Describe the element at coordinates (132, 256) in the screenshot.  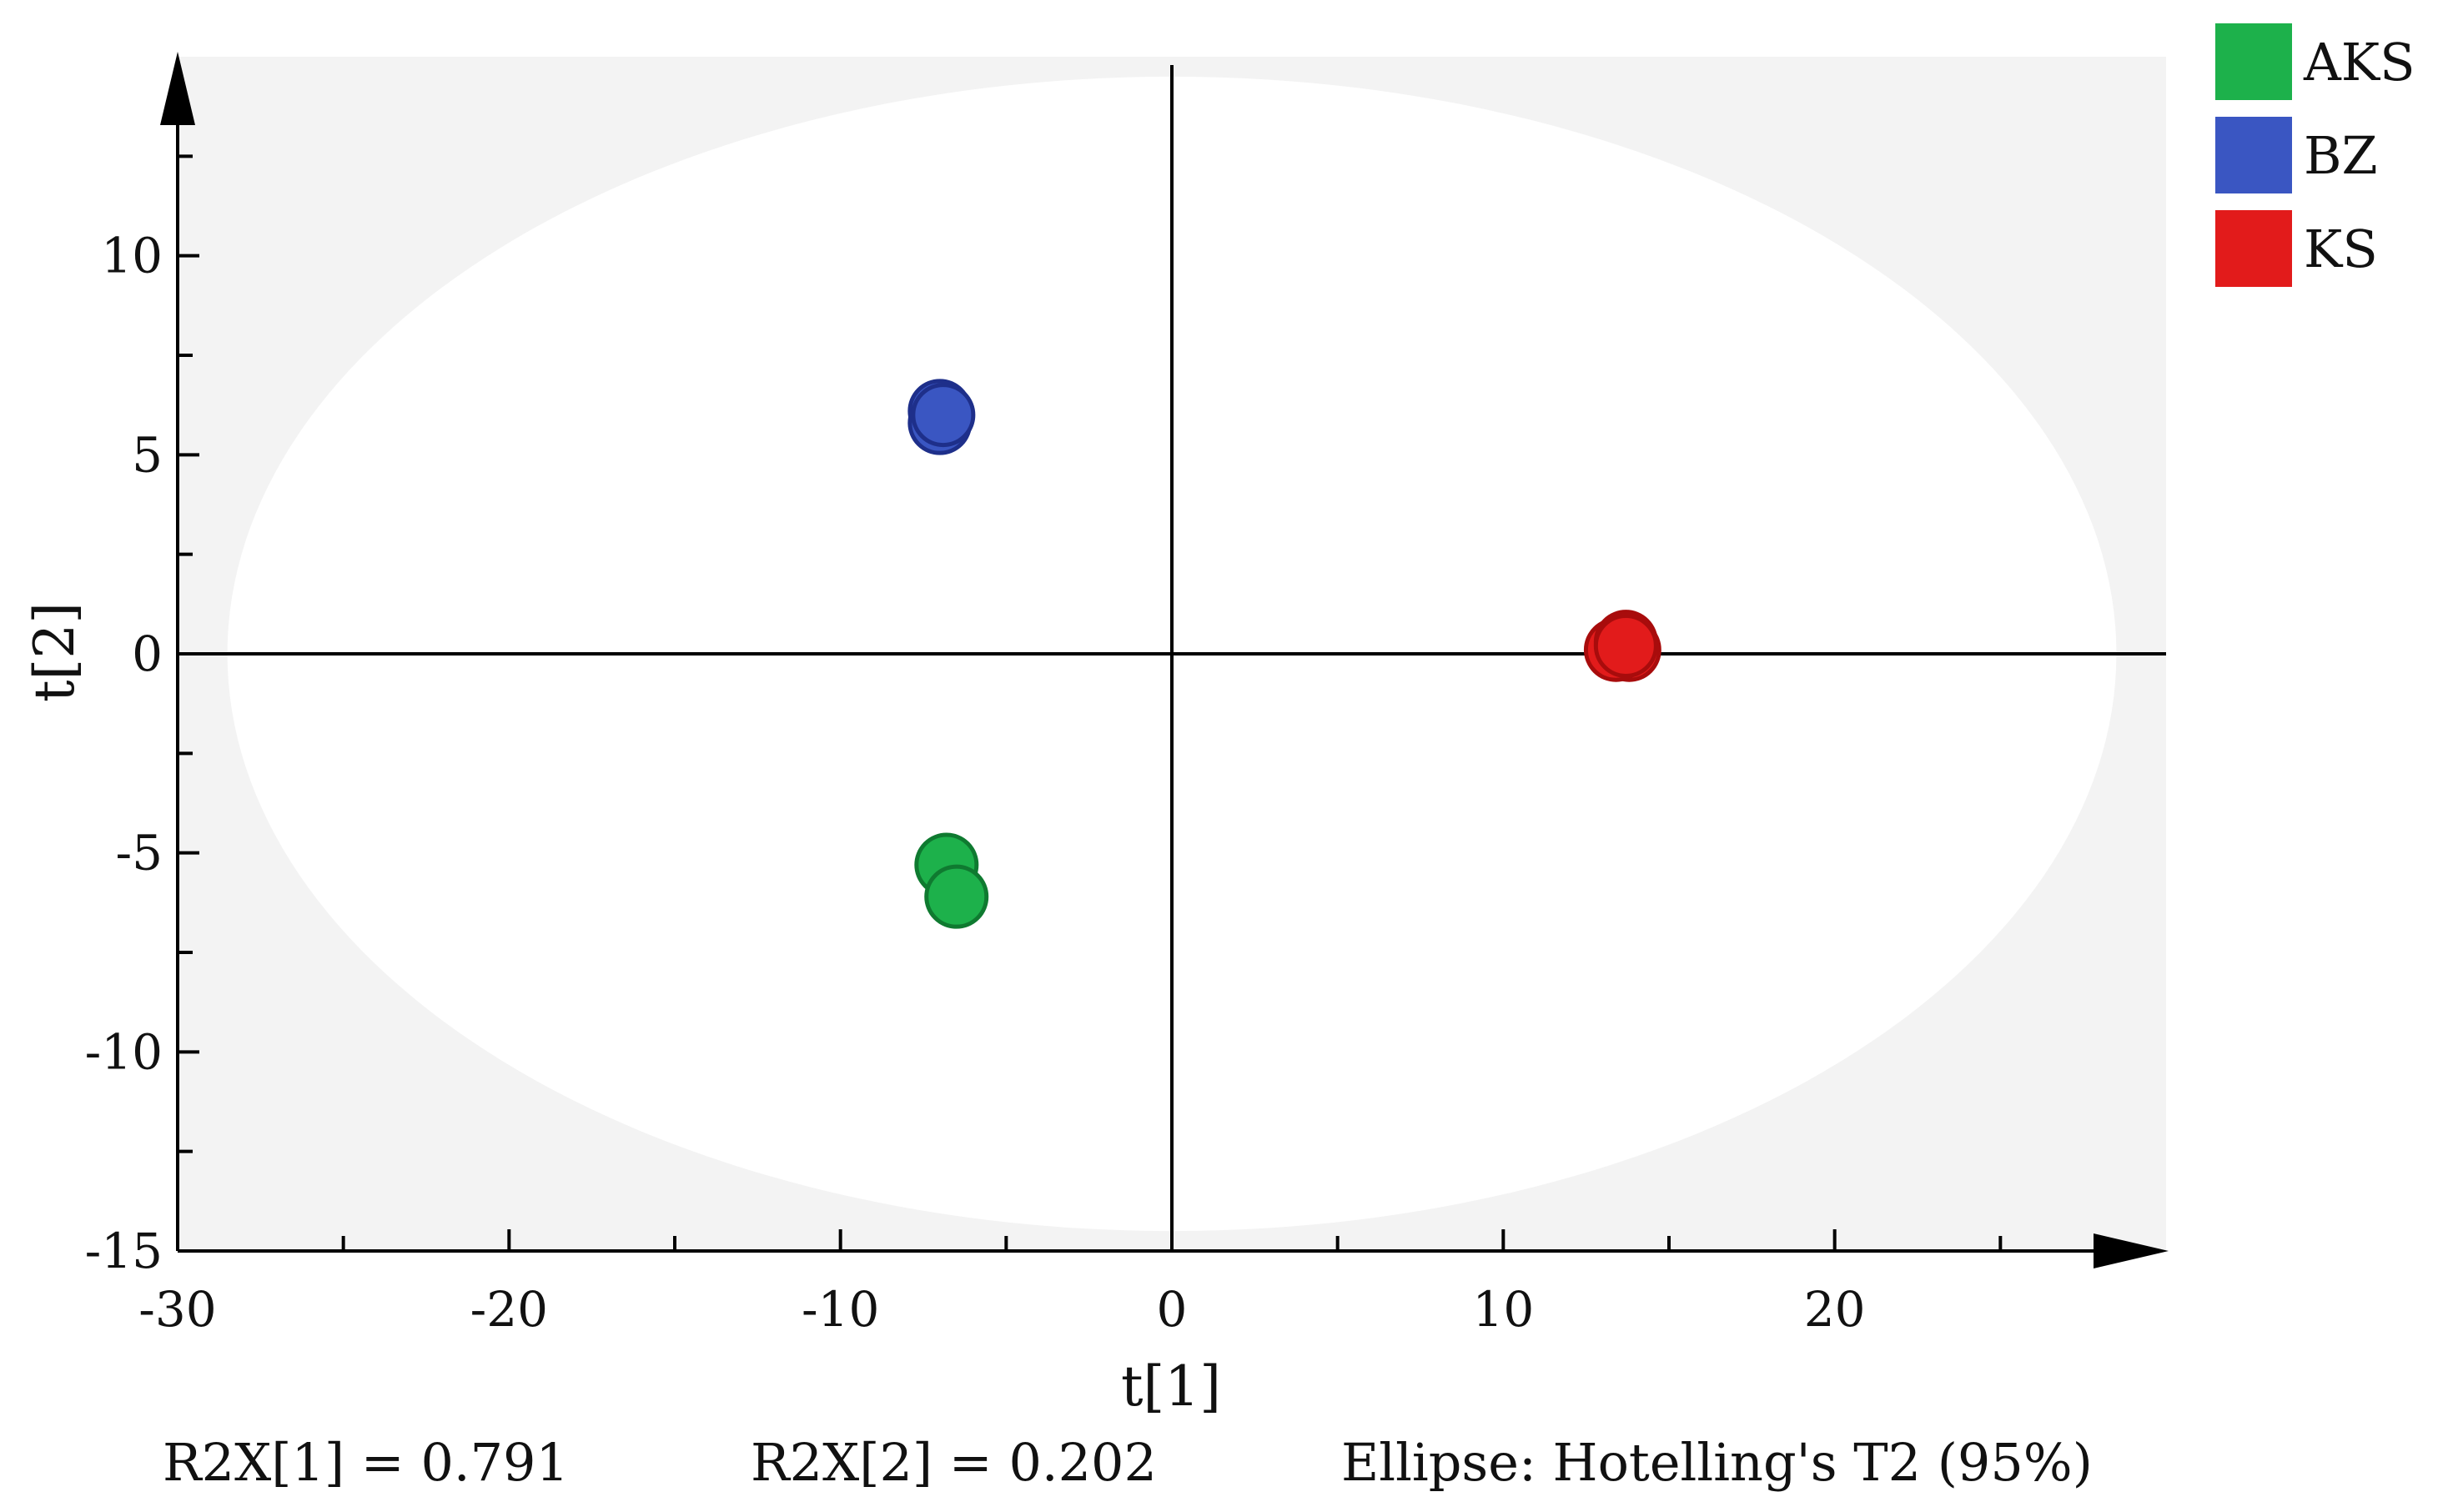
I see `y-tick-label: 10` at that location.